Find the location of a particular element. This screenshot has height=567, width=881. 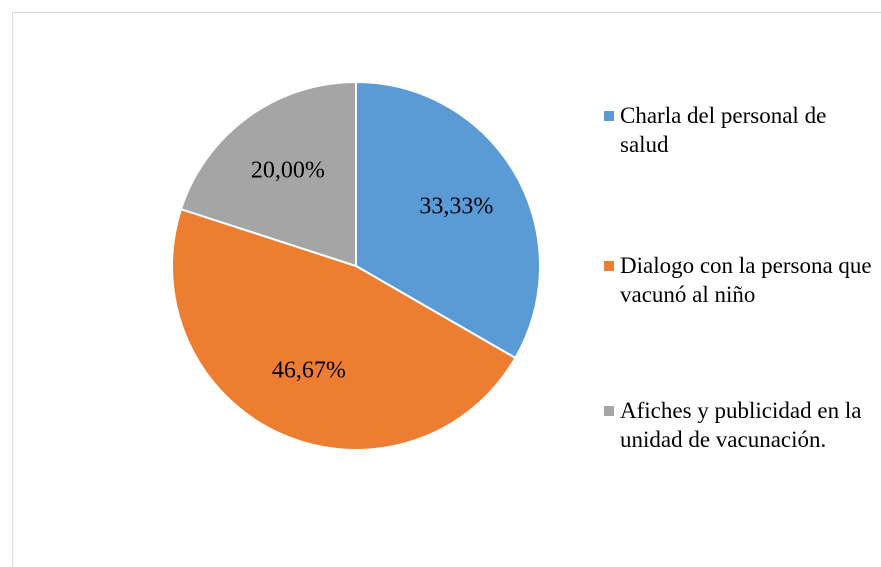

data-label: 33,33% is located at coordinates (456, 207).